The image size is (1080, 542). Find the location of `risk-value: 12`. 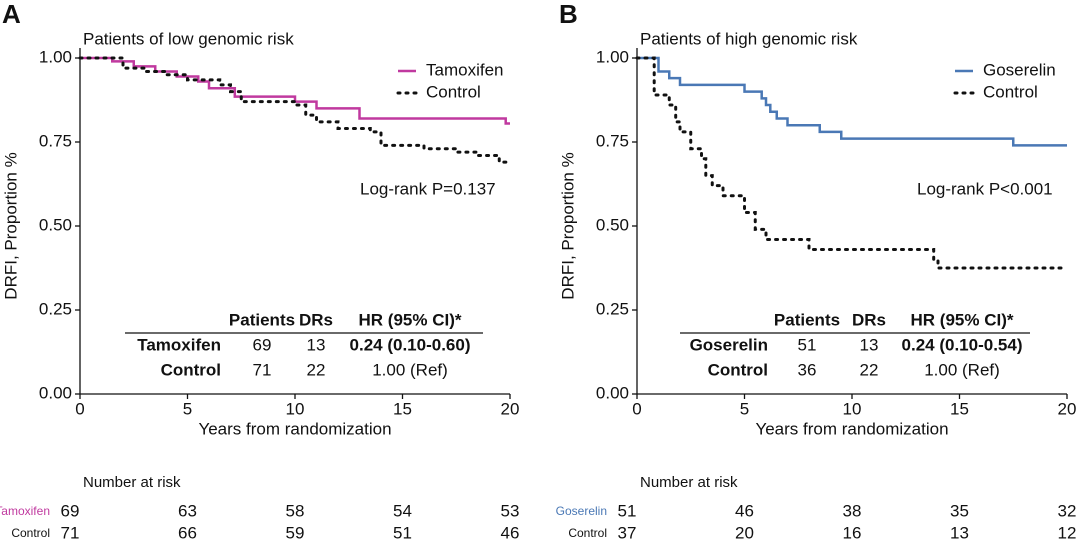

risk-value: 12 is located at coordinates (1067, 532).